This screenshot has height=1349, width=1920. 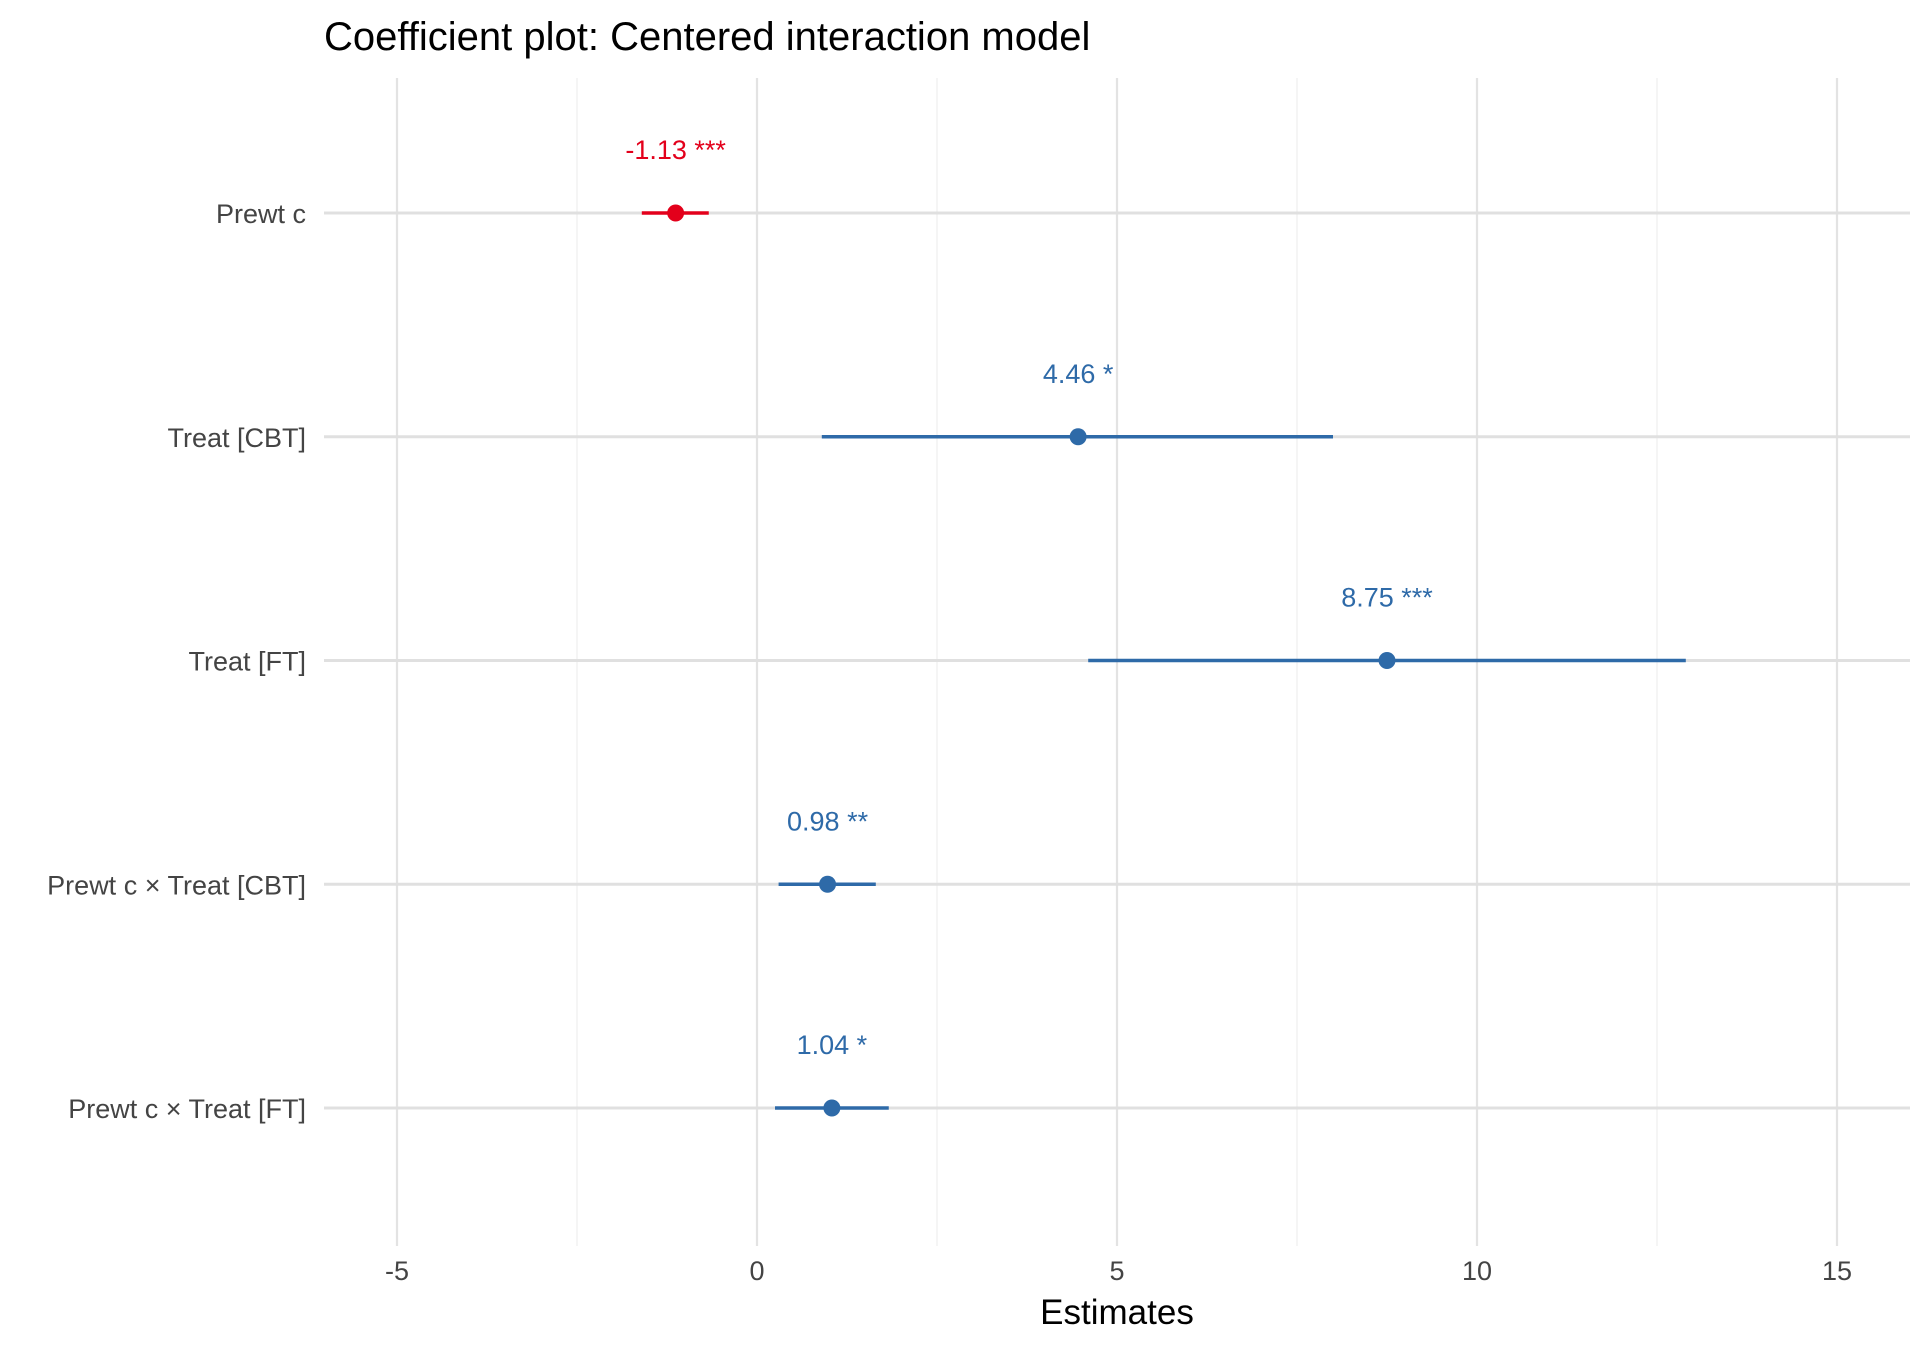 I want to click on x-tick-label: 15, so click(x=1837, y=1271).